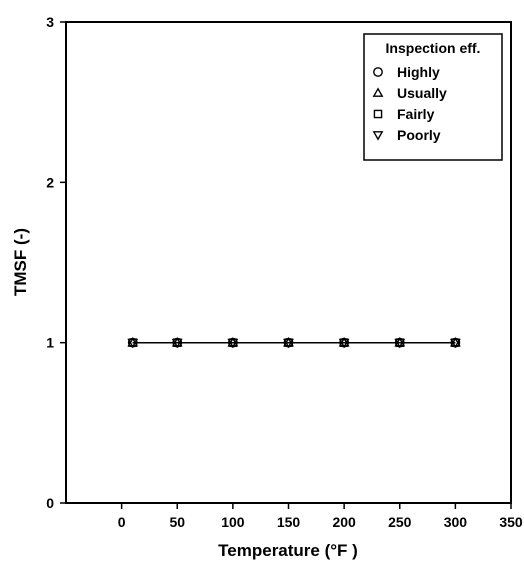  Describe the element at coordinates (50, 343) in the screenshot. I see `y-tick-label: 1` at that location.